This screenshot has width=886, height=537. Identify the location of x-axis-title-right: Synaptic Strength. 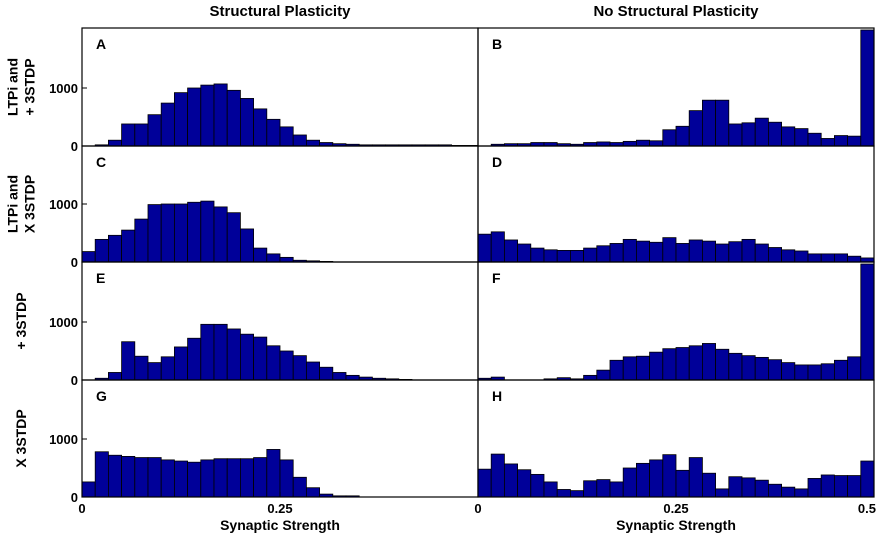
(676, 525).